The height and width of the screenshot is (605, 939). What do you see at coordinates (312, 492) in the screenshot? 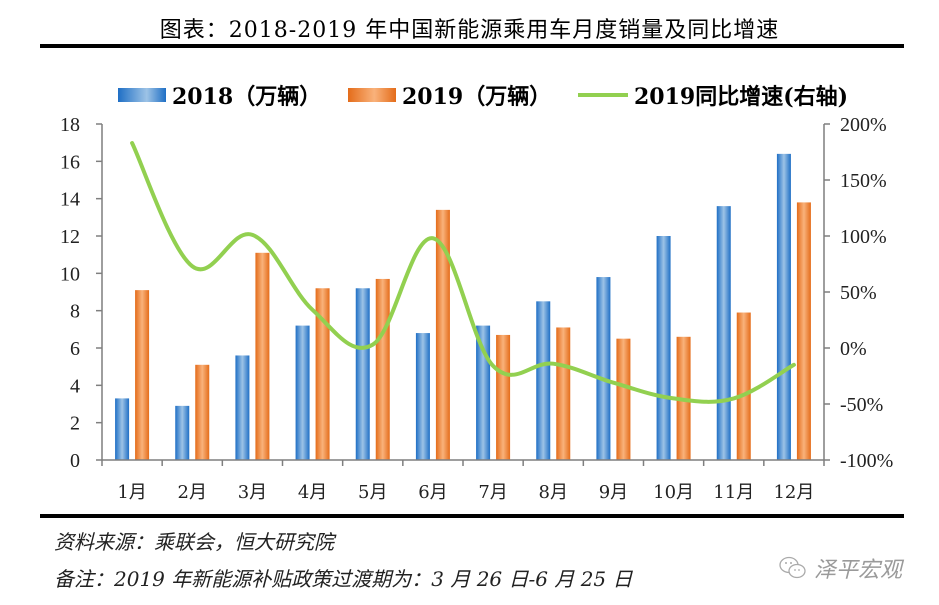
I see `x-axis-tick-label: 4月` at bounding box center [312, 492].